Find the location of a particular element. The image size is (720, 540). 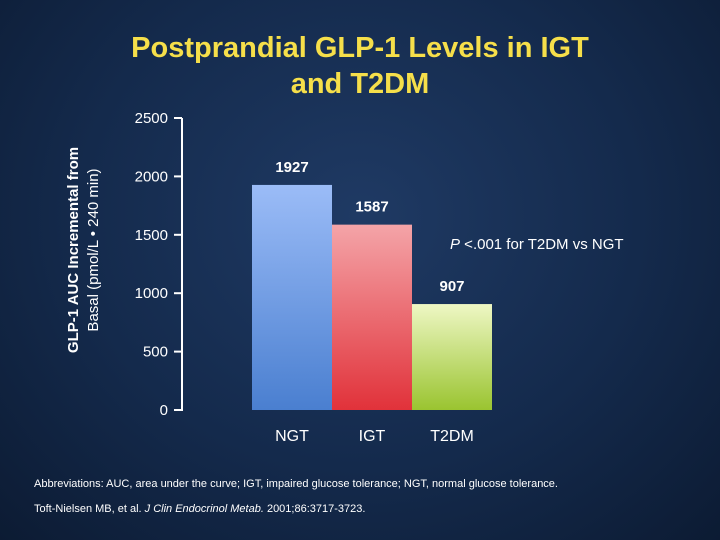

category-label: NGT is located at coordinates (292, 436).